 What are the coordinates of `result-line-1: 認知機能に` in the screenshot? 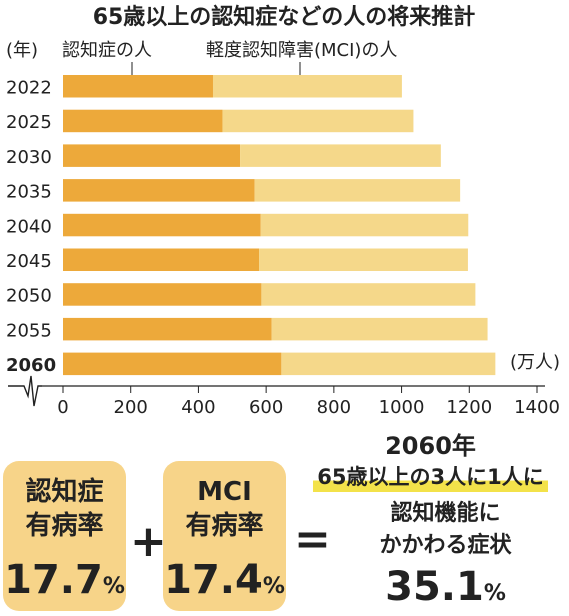 It's located at (445, 513).